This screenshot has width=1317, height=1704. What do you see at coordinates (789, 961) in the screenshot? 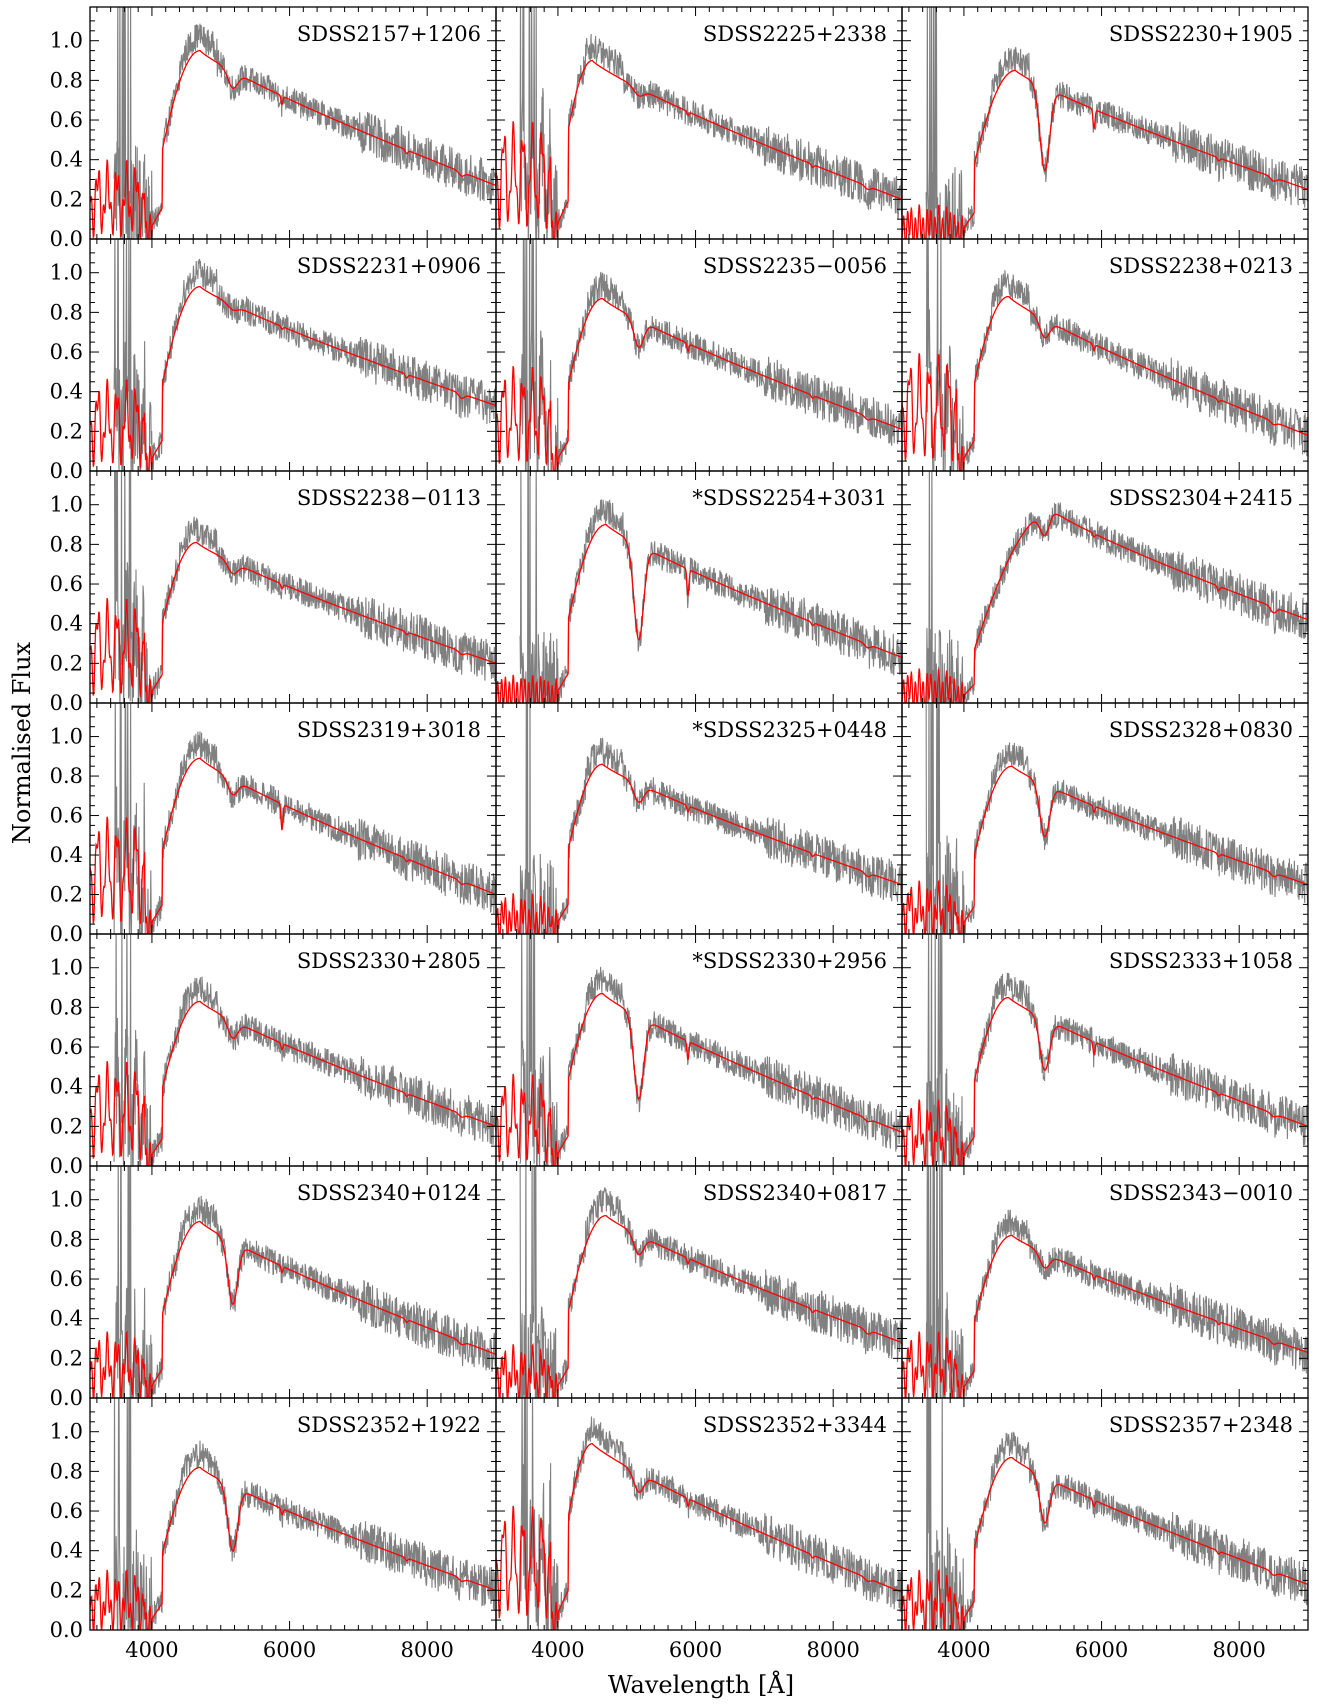
I see `panel-object-name: *SDSS2330+2956` at bounding box center [789, 961].